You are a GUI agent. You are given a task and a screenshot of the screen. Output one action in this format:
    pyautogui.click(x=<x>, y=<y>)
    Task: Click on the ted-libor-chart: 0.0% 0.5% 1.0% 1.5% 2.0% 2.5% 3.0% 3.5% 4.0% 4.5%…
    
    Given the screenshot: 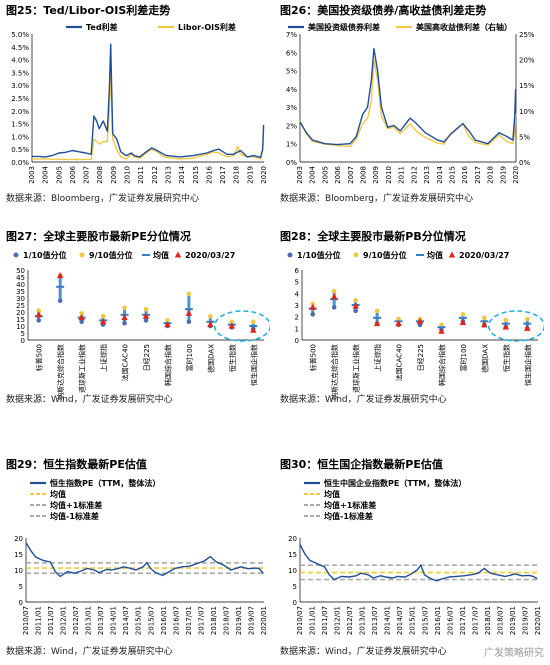 What is the action you would take?
    pyautogui.click(x=139, y=103)
    